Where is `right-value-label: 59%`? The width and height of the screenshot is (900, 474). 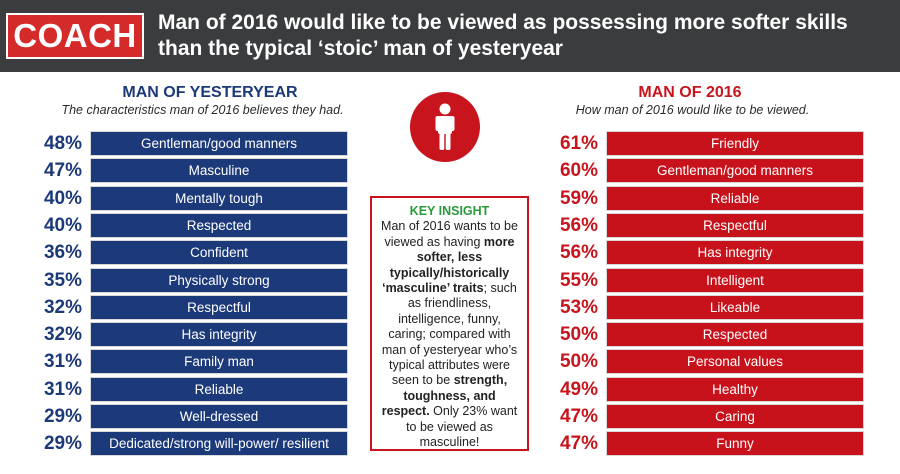
right-value-label: 59% is located at coordinates (578, 198).